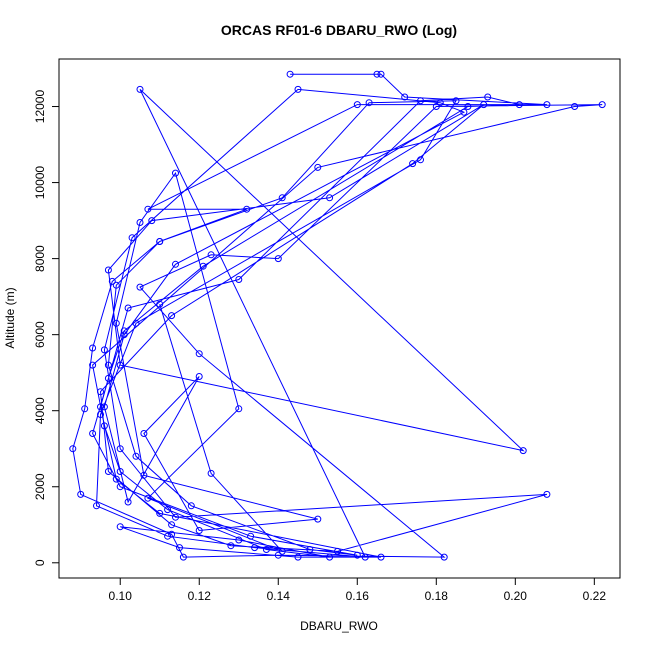 The image size is (650, 650). What do you see at coordinates (339, 30) in the screenshot?
I see `chart-title: ORCAS RF01-6 DBARU_RWO (Log)` at bounding box center [339, 30].